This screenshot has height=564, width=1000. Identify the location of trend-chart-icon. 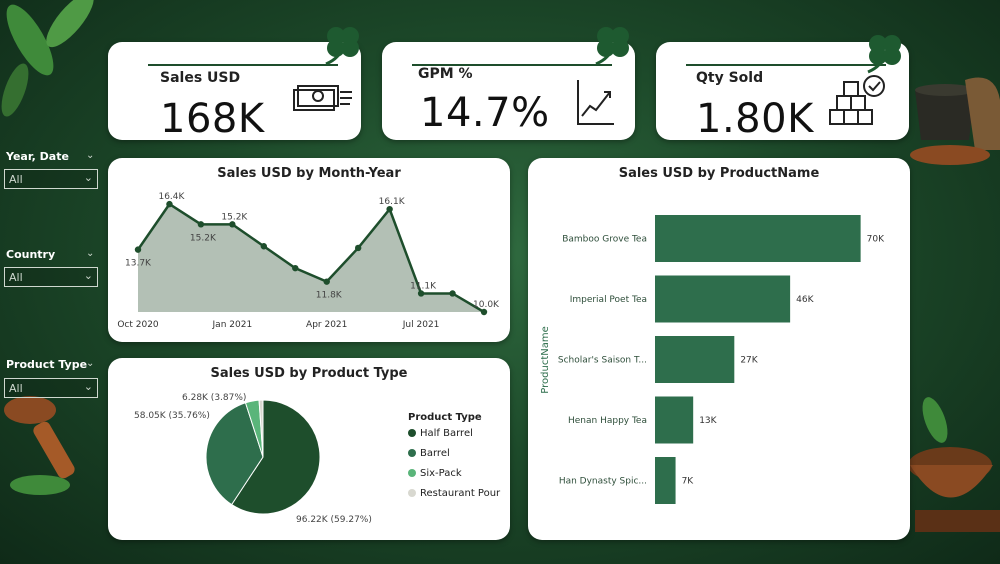
(595, 102).